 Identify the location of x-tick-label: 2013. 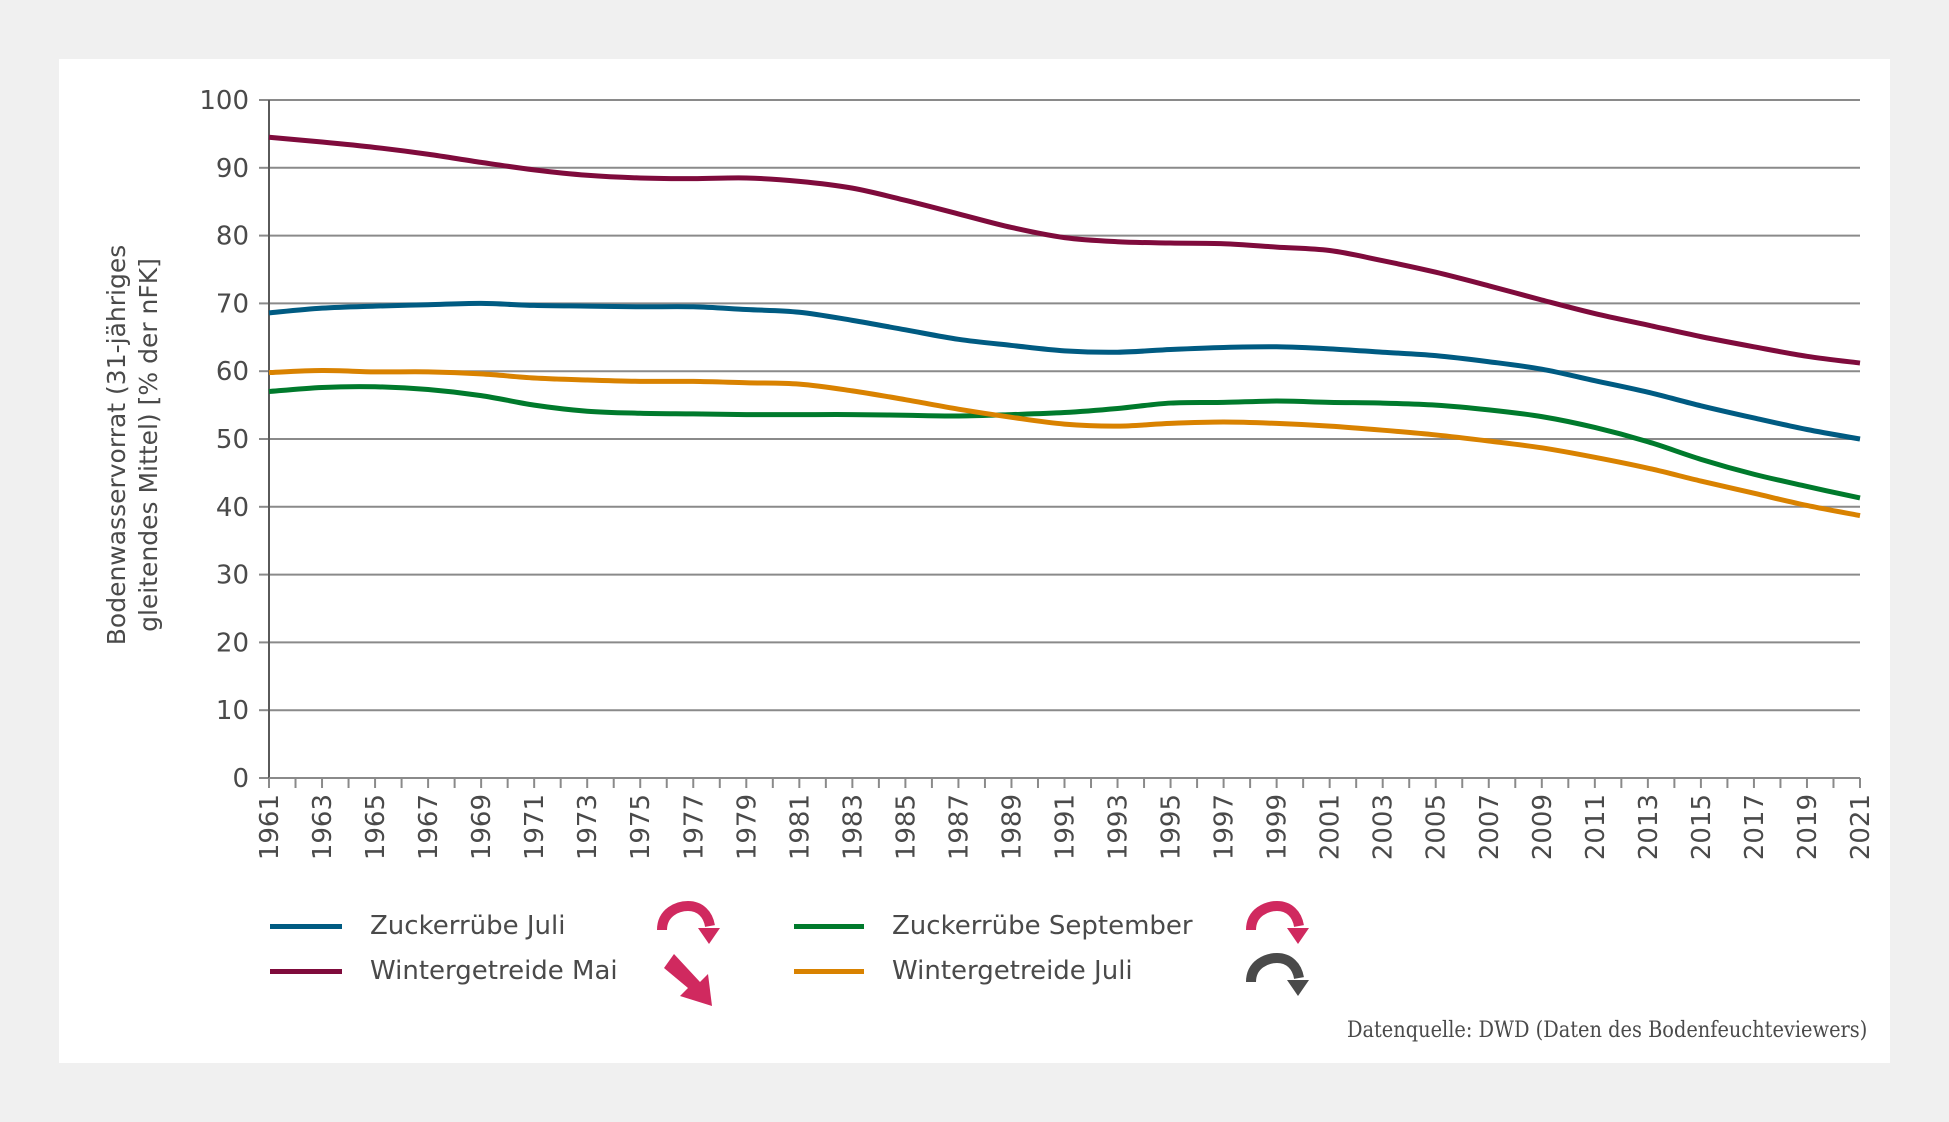
(1649, 827).